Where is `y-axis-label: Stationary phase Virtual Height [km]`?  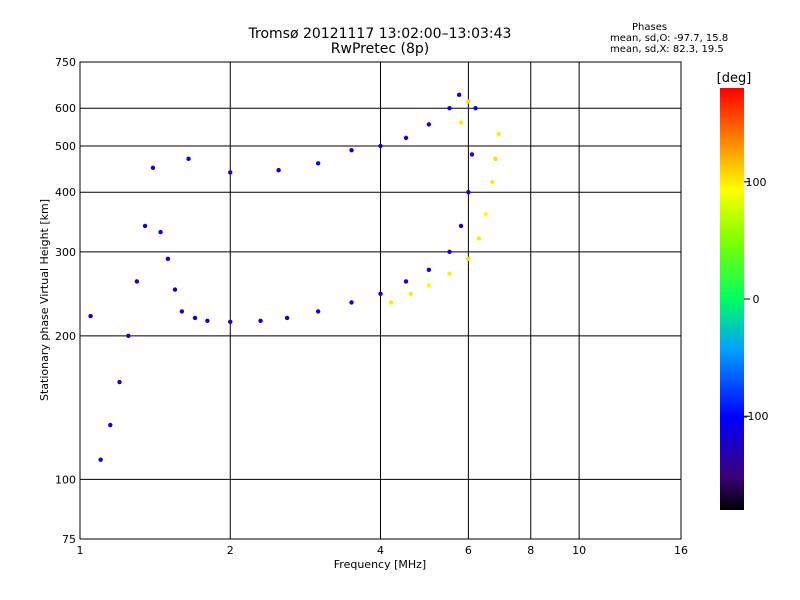 y-axis-label: Stationary phase Virtual Height [km] is located at coordinates (44, 300).